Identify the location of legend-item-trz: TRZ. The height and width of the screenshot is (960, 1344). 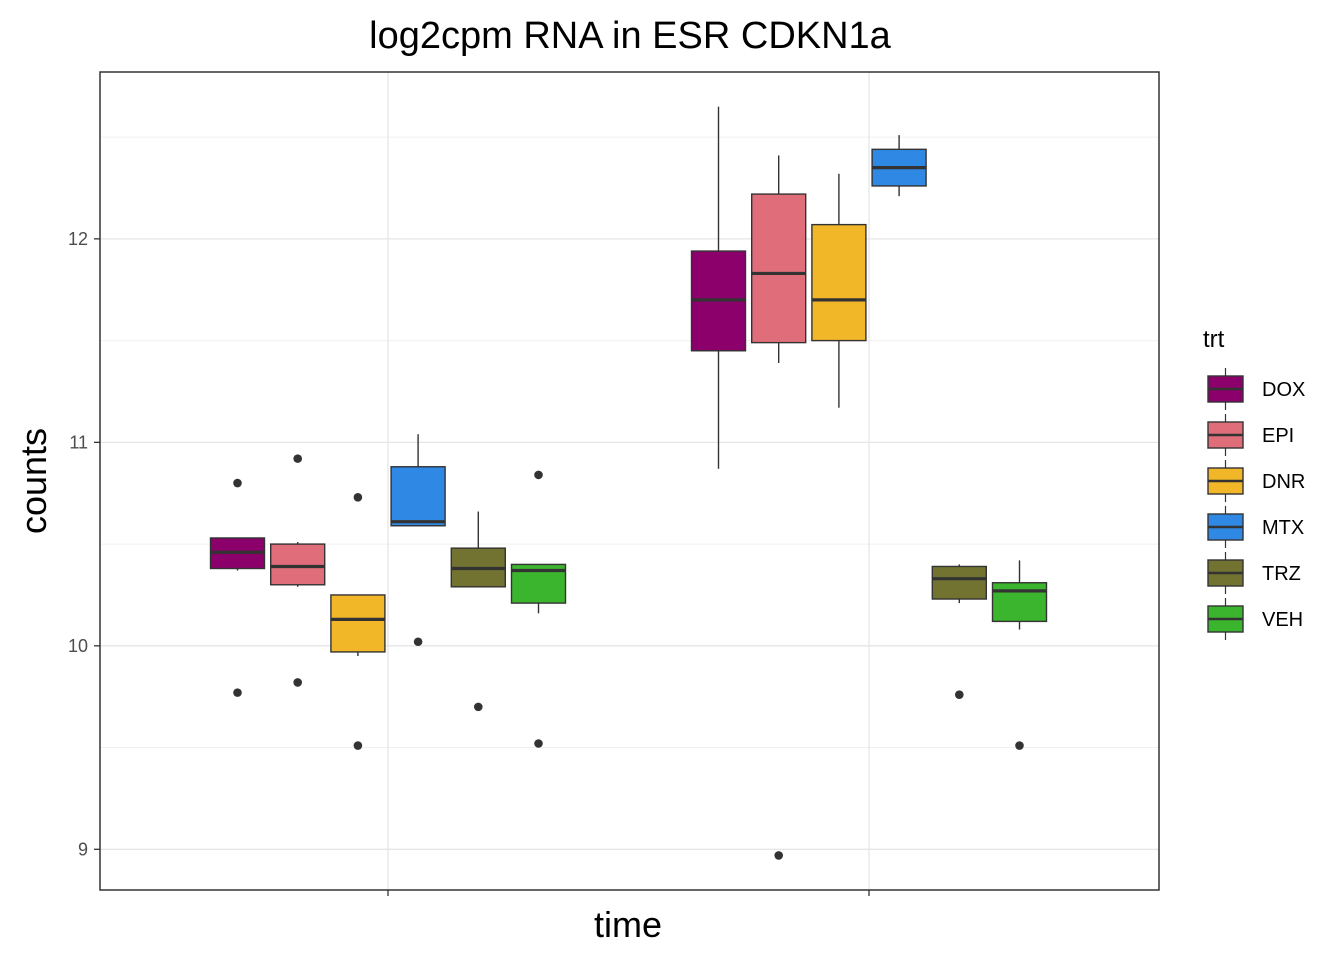
(1254, 573).